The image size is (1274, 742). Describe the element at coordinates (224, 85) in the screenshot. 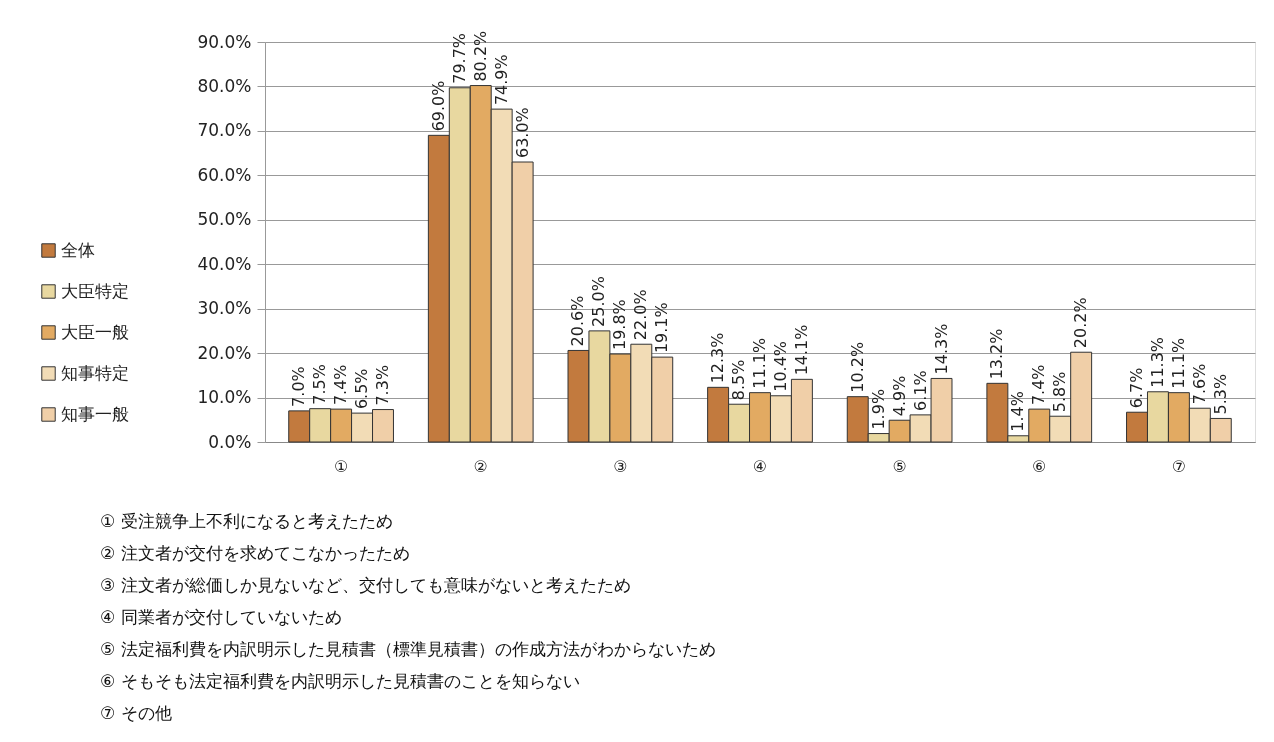

I see `y-tick-label: 80.0%` at that location.